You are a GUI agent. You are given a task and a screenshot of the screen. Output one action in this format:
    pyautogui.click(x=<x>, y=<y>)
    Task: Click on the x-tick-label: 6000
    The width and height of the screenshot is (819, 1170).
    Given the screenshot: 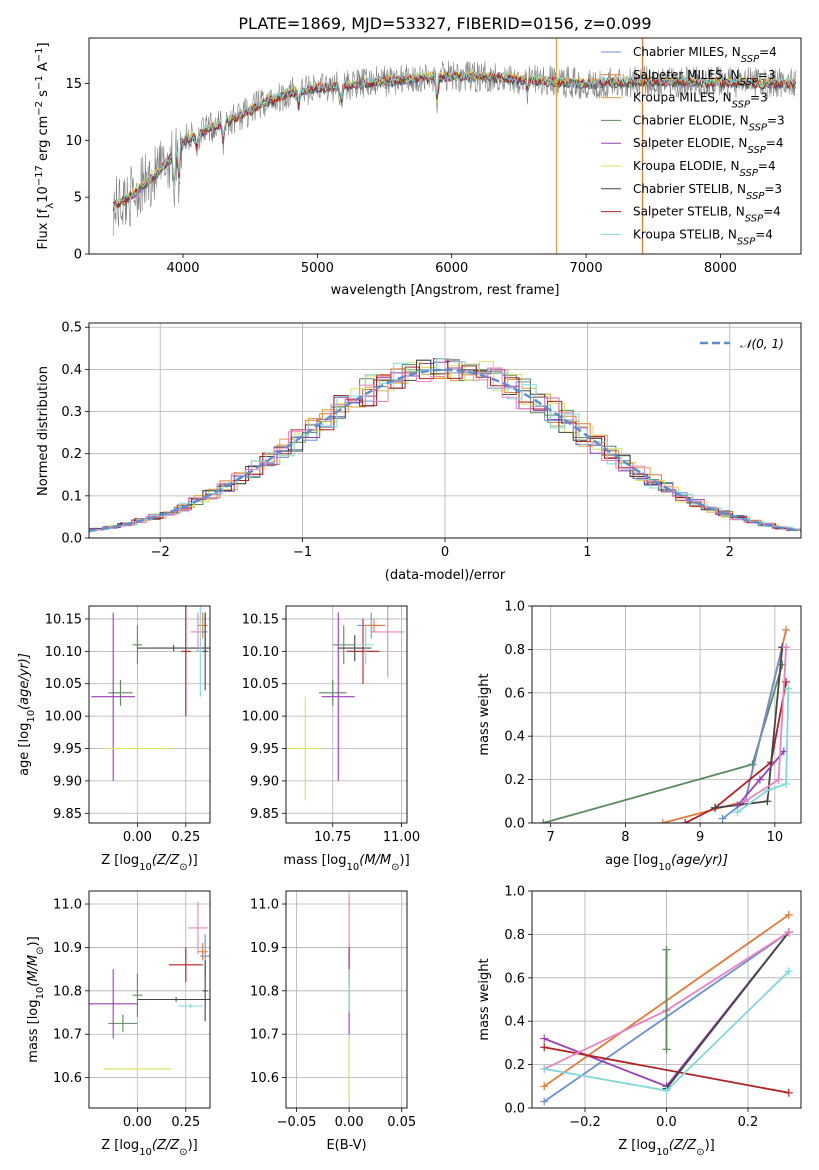 What is the action you would take?
    pyautogui.click(x=451, y=268)
    